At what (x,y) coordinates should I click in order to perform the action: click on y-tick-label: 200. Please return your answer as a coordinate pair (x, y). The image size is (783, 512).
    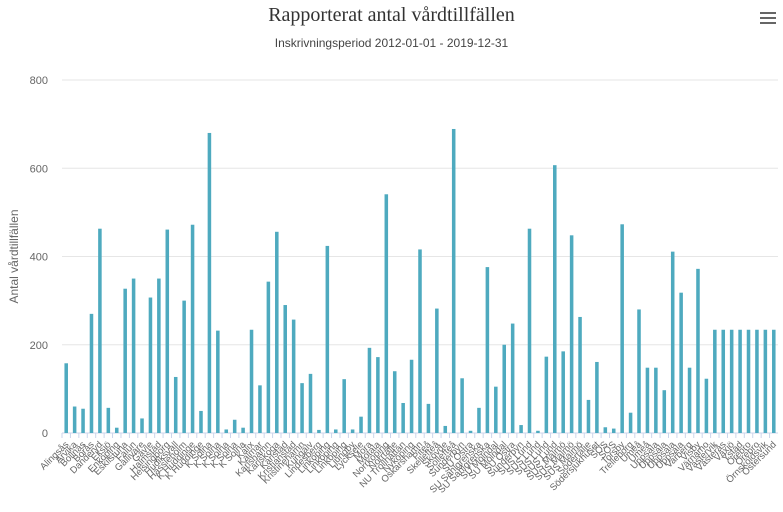
    Looking at the image, I should click on (39, 346).